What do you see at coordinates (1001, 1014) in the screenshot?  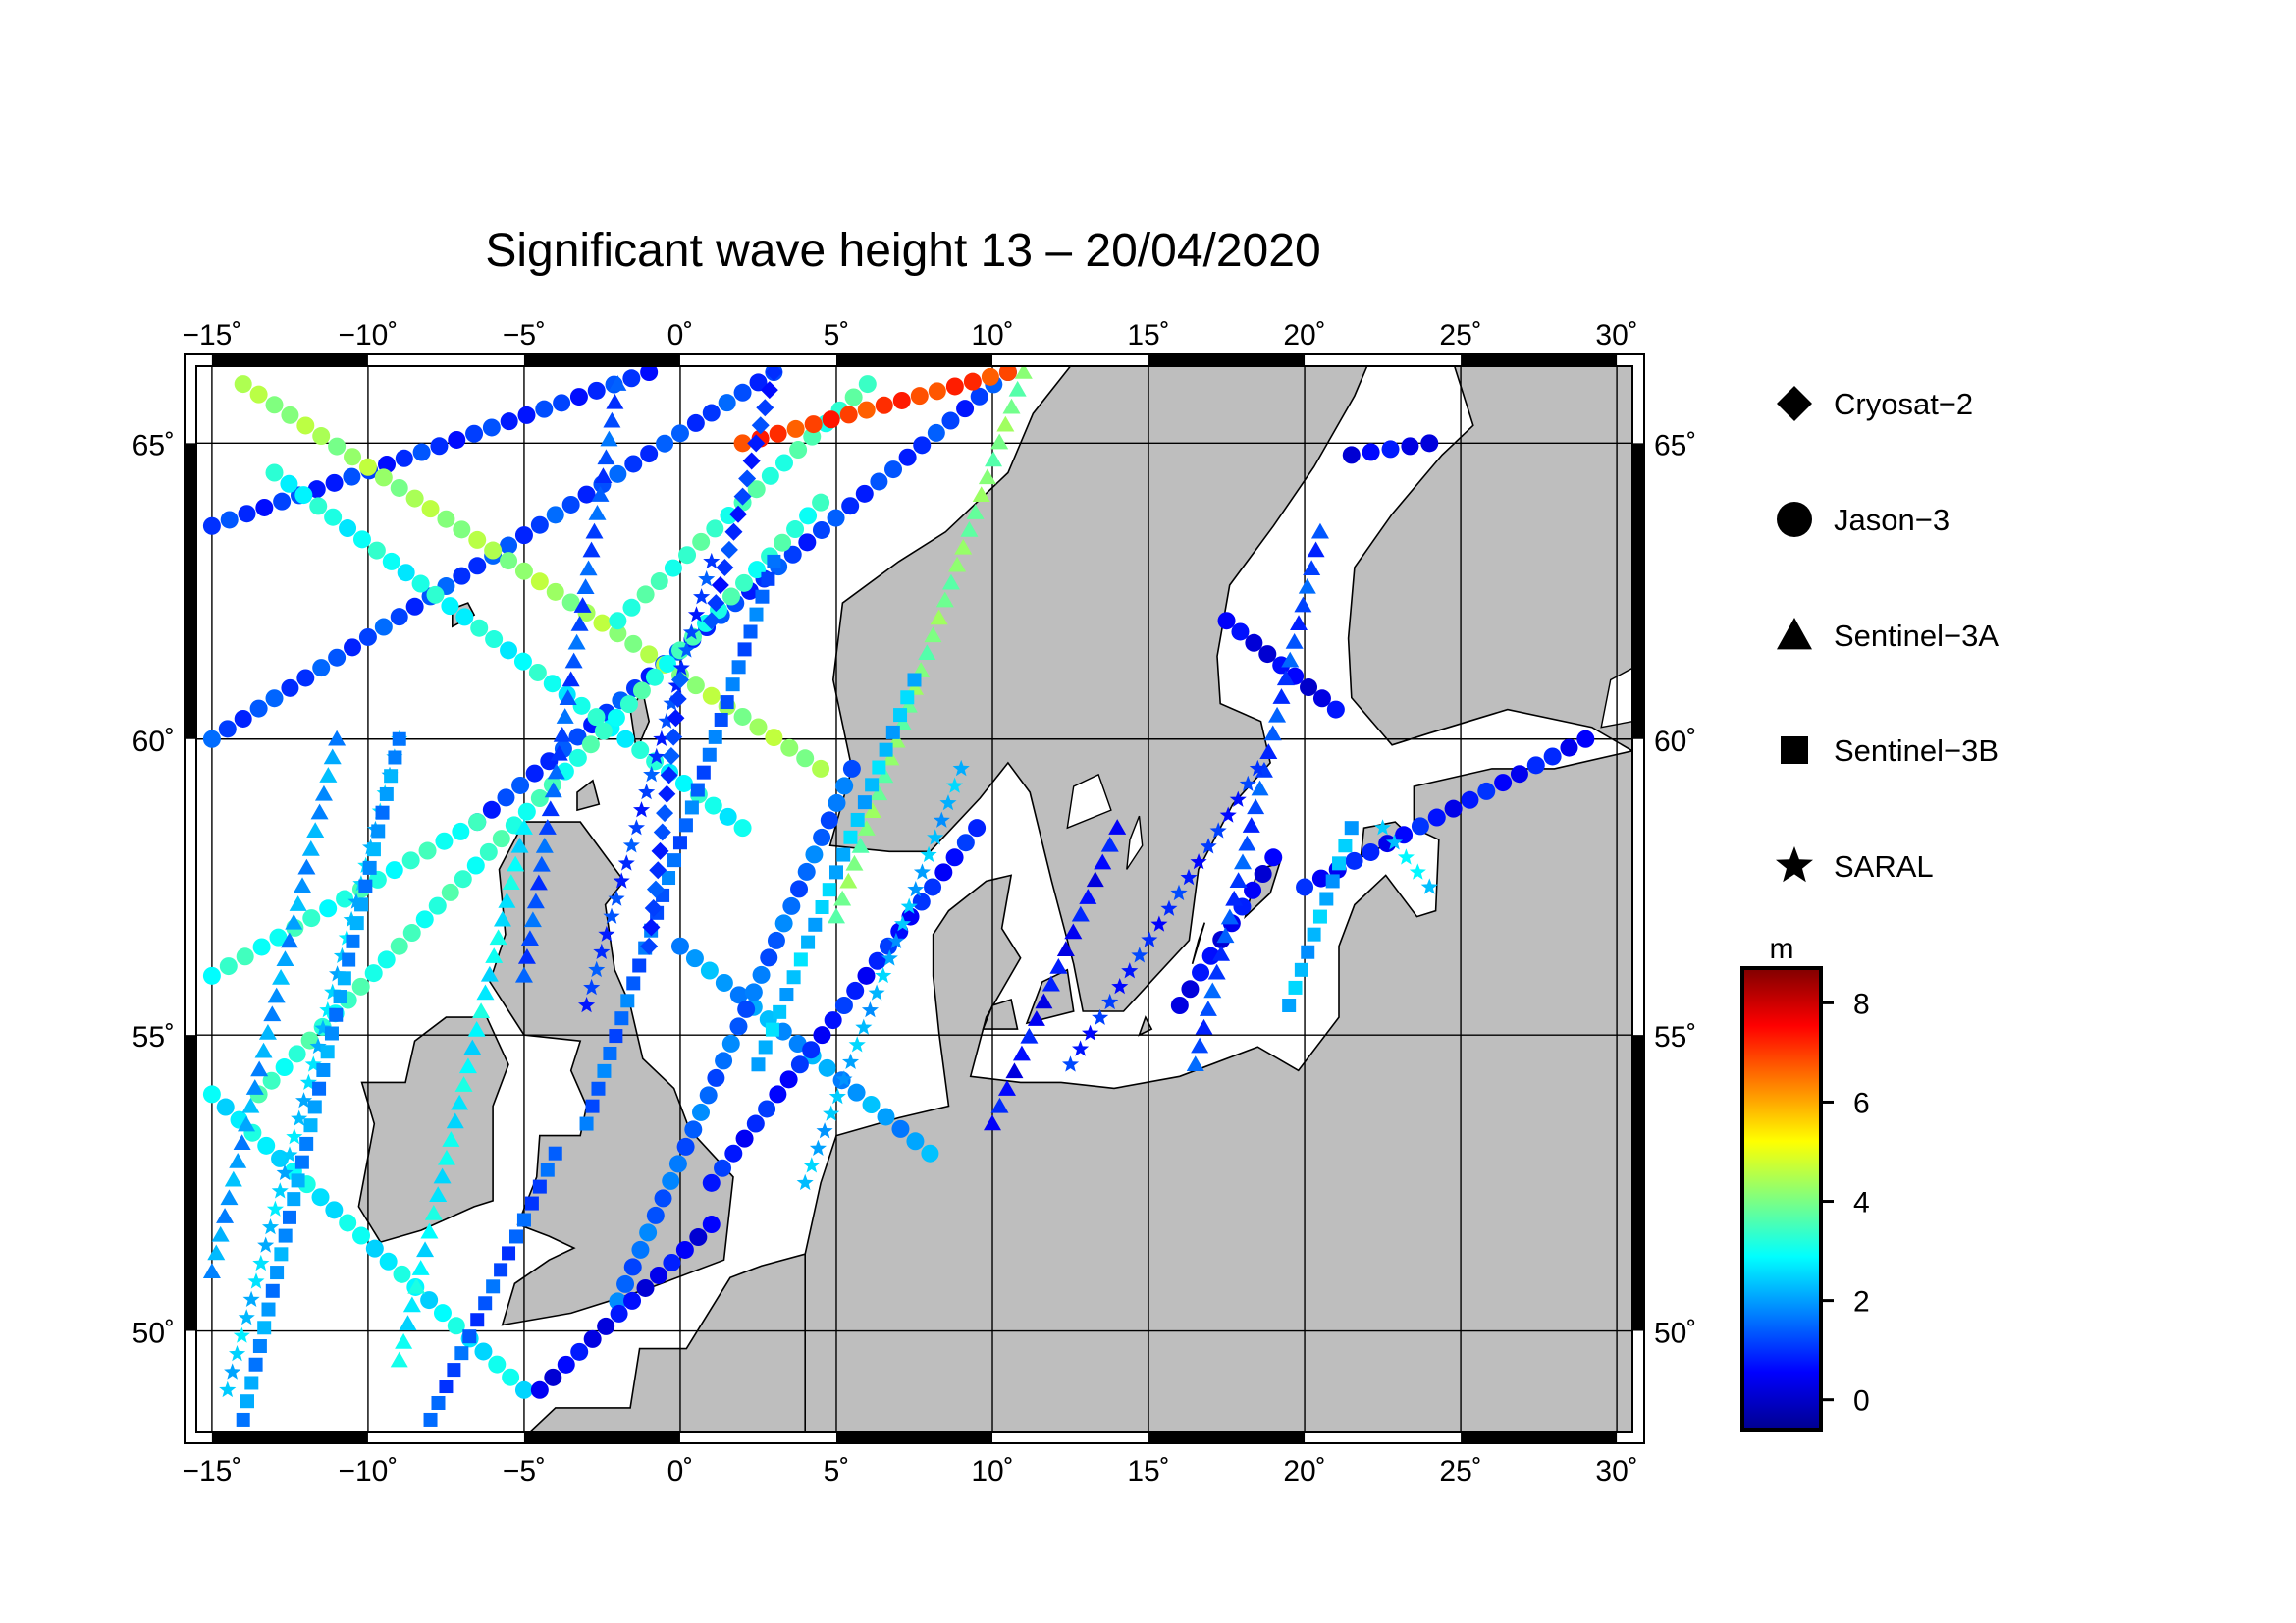 I see `land-funen` at bounding box center [1001, 1014].